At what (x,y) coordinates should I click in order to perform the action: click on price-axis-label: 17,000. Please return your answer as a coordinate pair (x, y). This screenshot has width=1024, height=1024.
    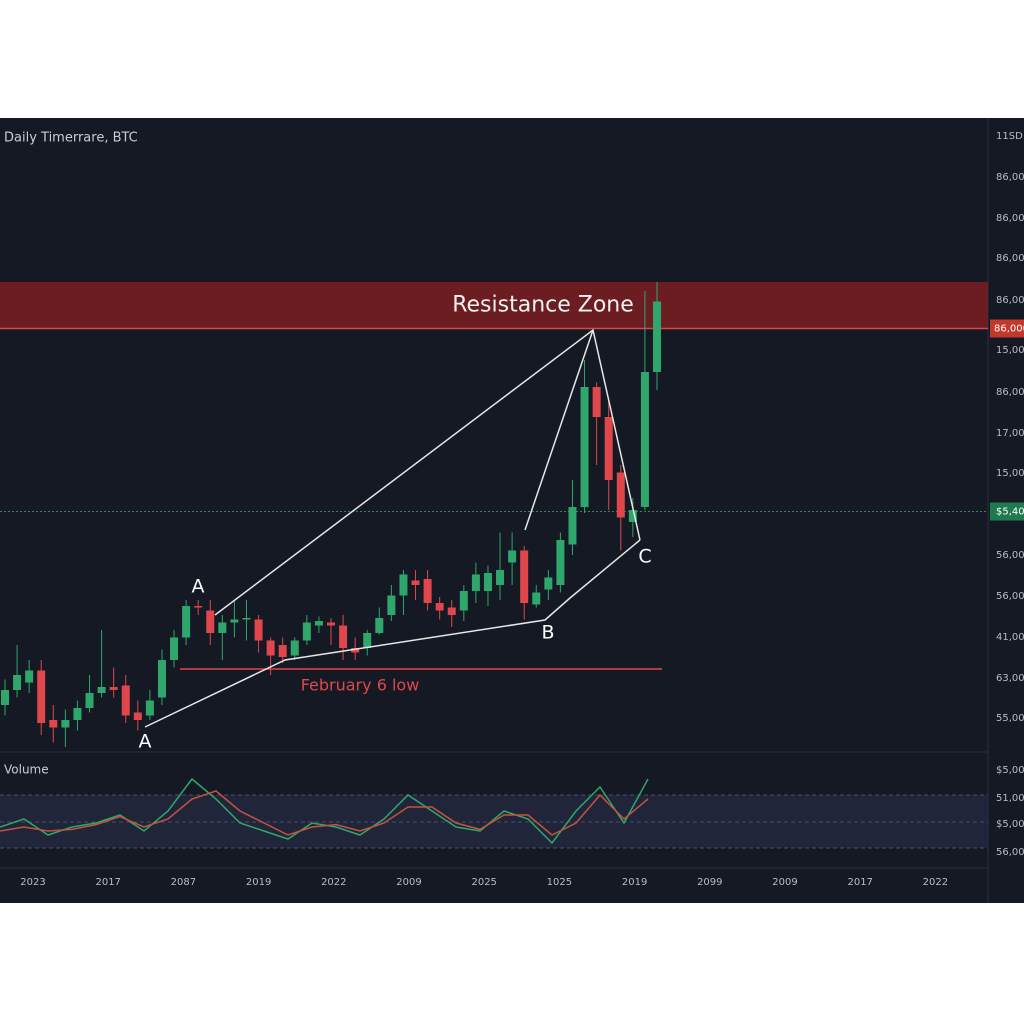
    Looking at the image, I should click on (1010, 433).